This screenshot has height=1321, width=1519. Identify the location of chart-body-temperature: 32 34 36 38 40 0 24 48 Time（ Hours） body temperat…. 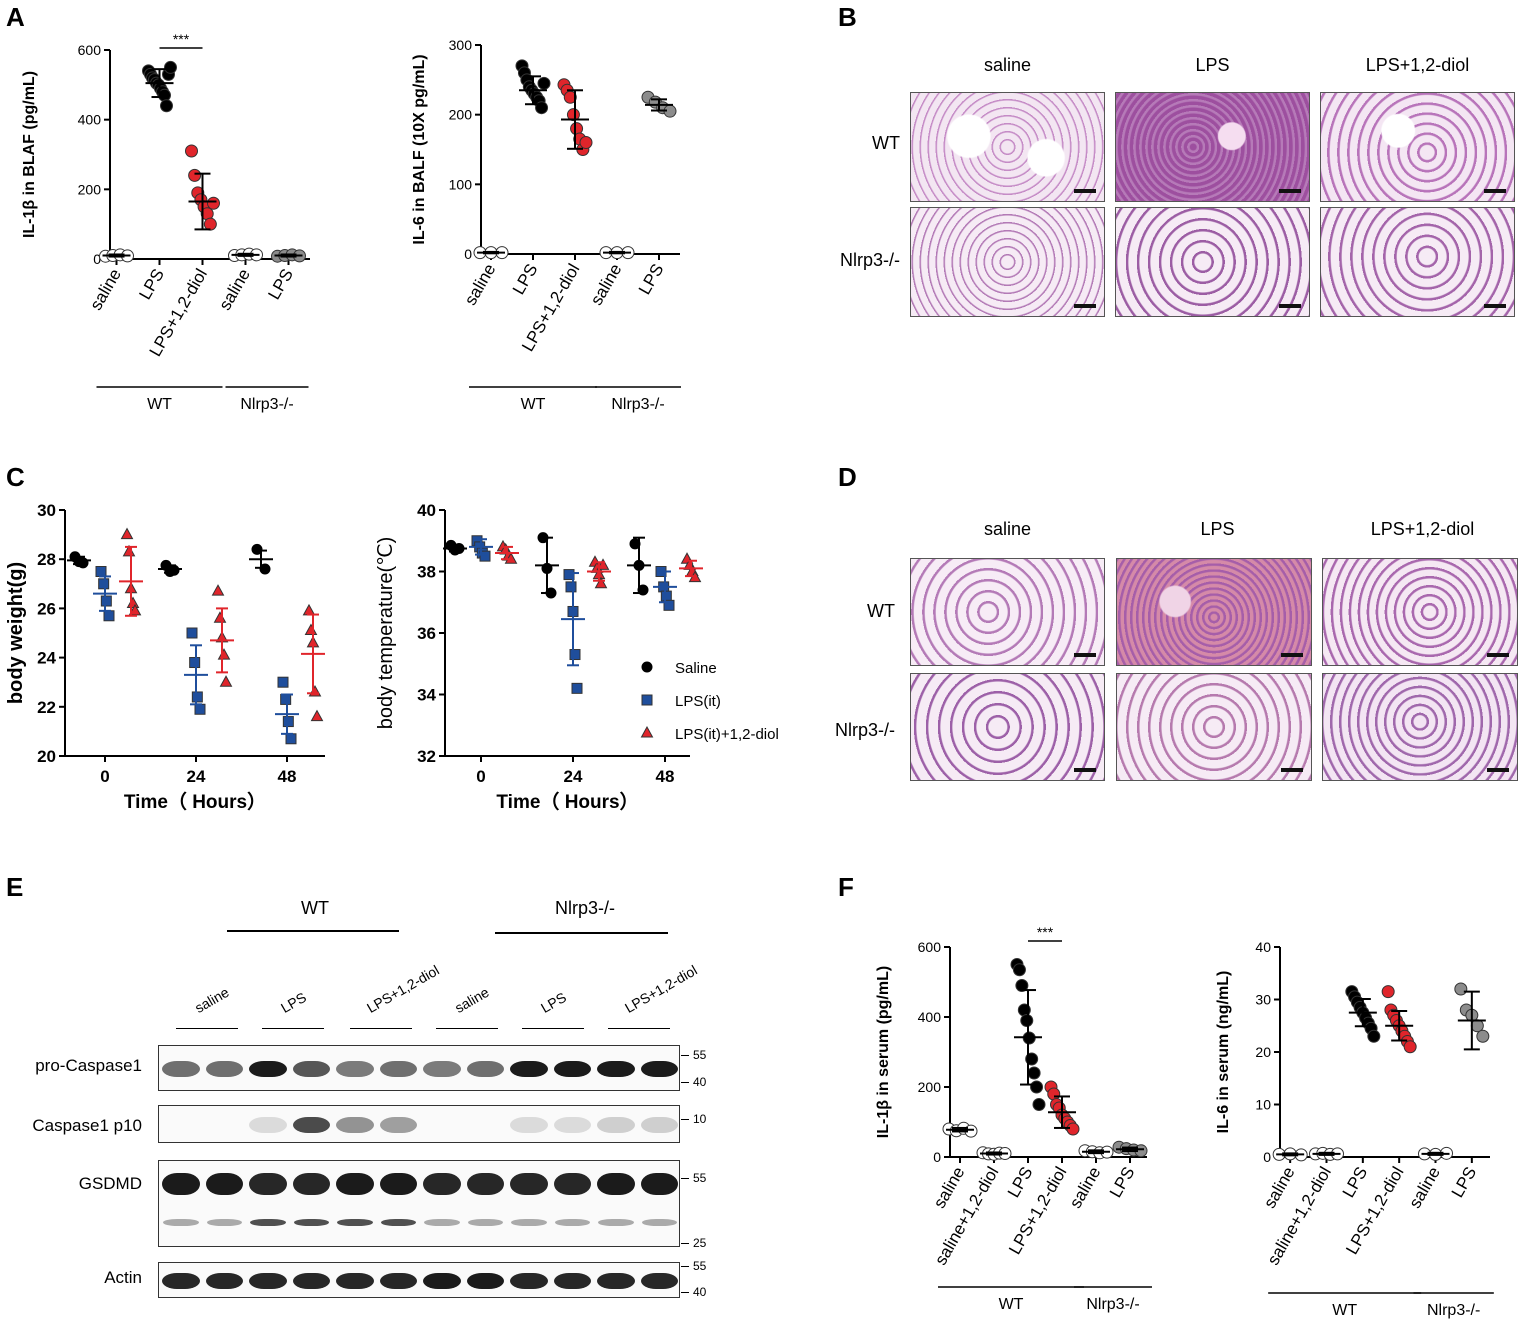
(577, 657).